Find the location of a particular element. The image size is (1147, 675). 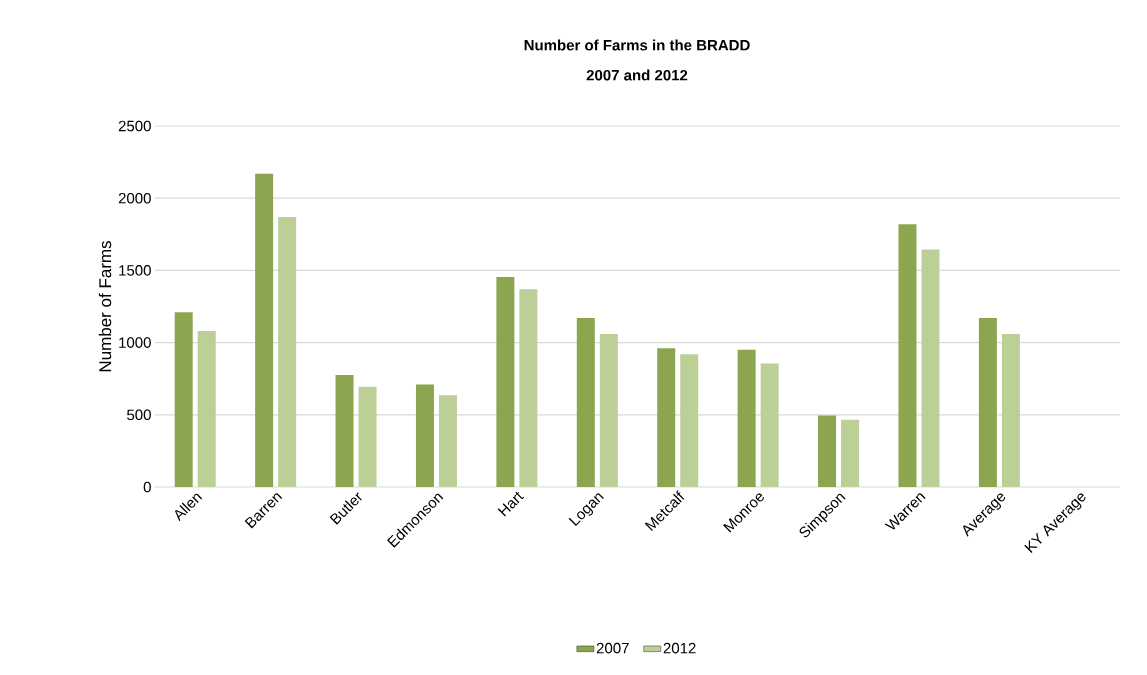

y-tick-label: 1500 is located at coordinates (135, 270).